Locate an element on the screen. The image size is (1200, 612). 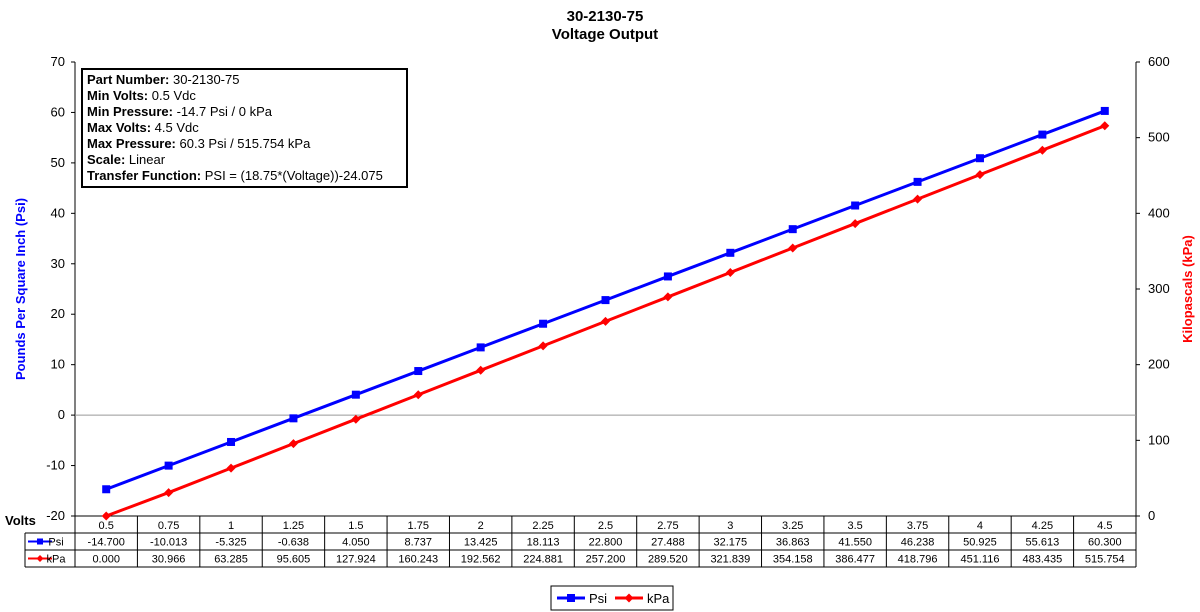
table-cell: 515.754 is located at coordinates (1105, 560).